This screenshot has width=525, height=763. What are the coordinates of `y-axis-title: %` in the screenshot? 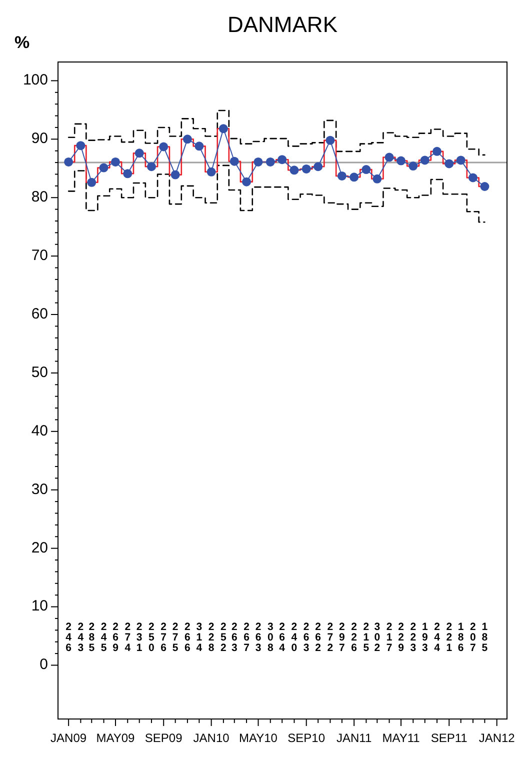 It's located at (22, 42).